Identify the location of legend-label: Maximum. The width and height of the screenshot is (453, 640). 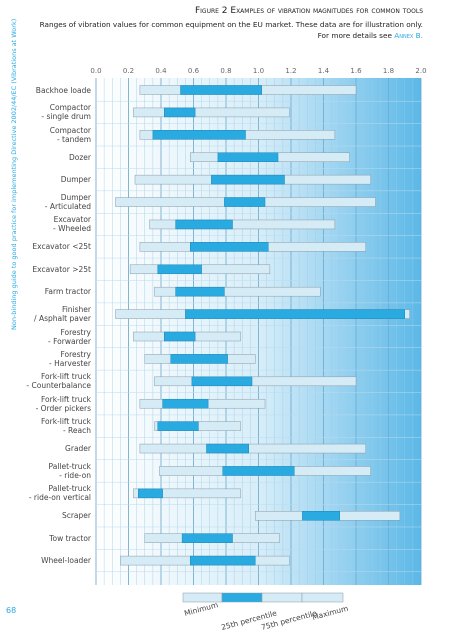
(330, 613).